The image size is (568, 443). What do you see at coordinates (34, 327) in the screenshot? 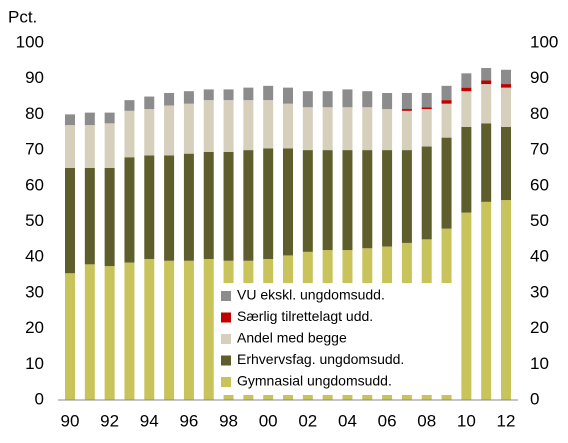
I see `y-tick-label: 20` at bounding box center [34, 327].